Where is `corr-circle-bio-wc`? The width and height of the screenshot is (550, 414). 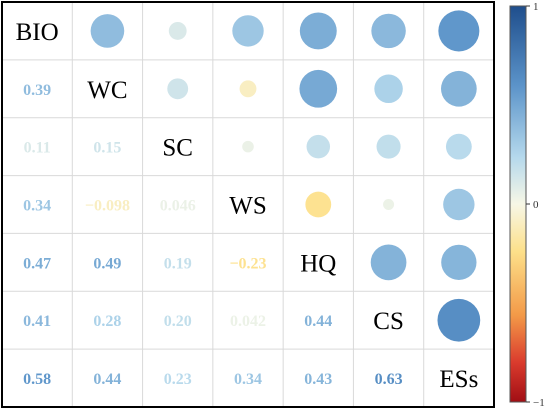 corr-circle-bio-wc is located at coordinates (107, 31).